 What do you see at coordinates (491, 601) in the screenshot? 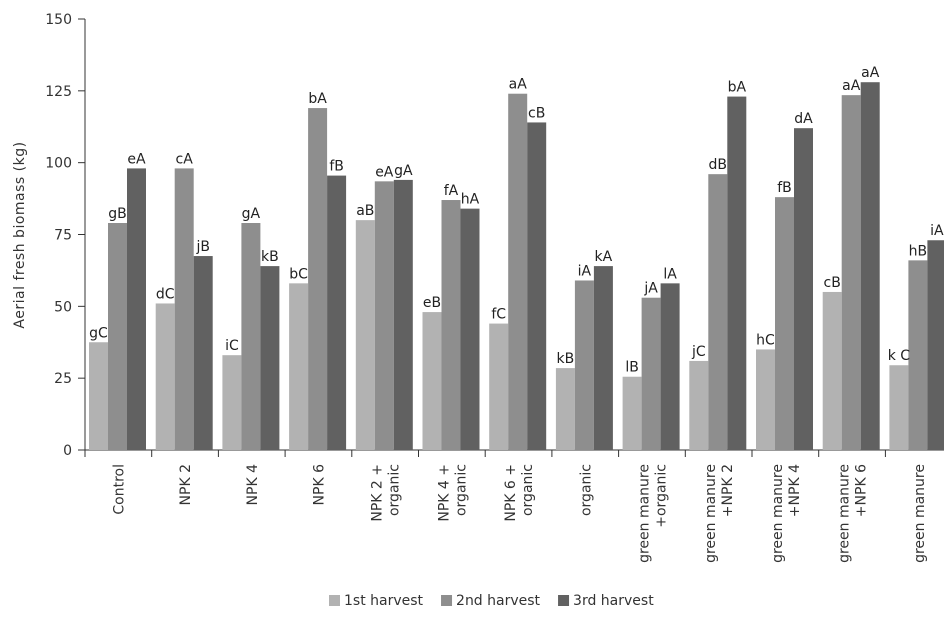
I see `legend: 1st harvest 2nd harvest 3rd harvest` at bounding box center [491, 601].